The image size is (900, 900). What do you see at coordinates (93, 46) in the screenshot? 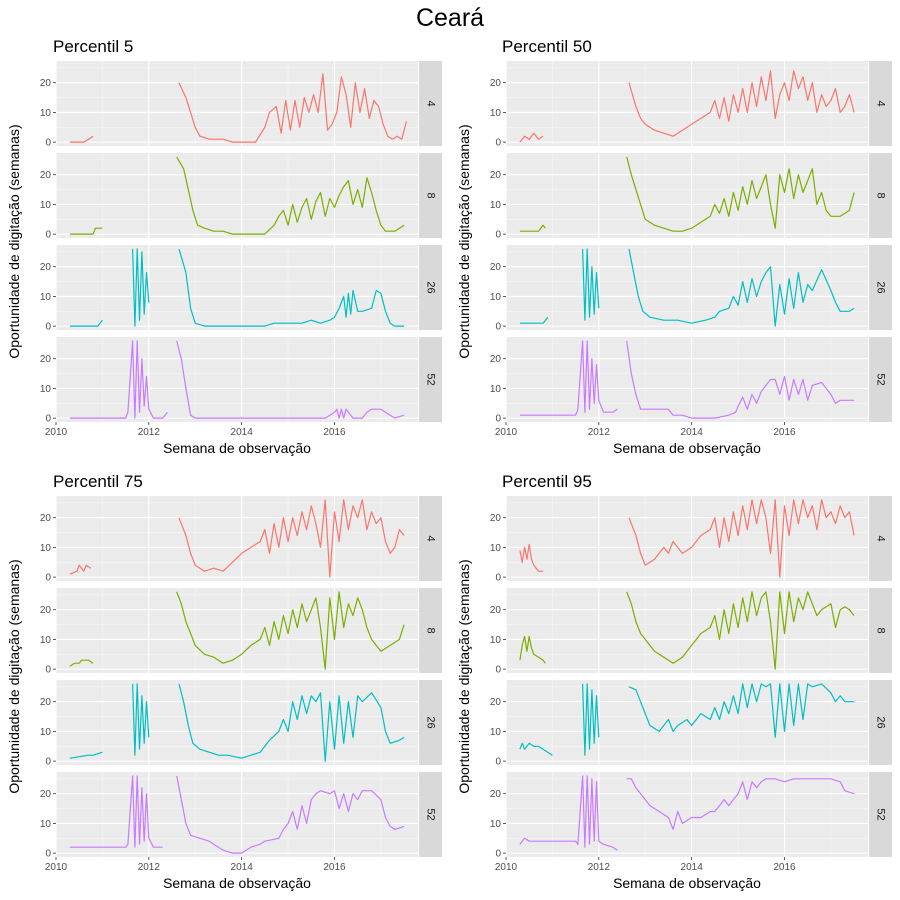
I see `panel-title: Percentil 5` at bounding box center [93, 46].